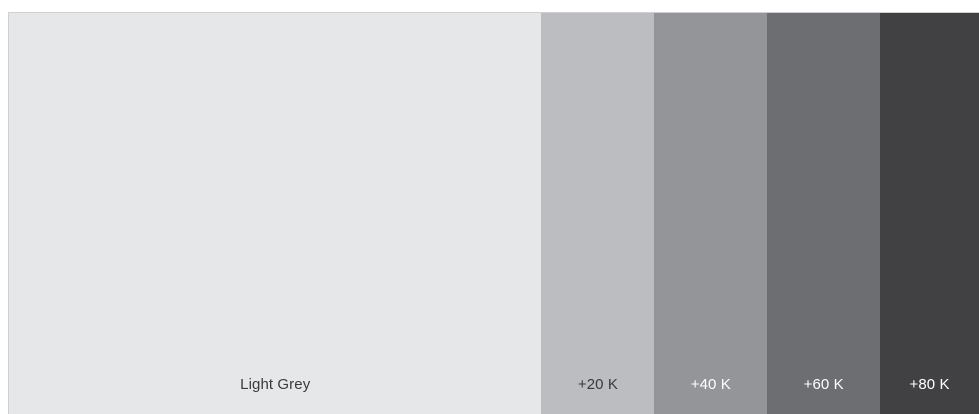 This screenshot has width=979, height=414. Describe the element at coordinates (823, 384) in the screenshot. I see `swatch-label-plus-60k: +60 K` at that location.